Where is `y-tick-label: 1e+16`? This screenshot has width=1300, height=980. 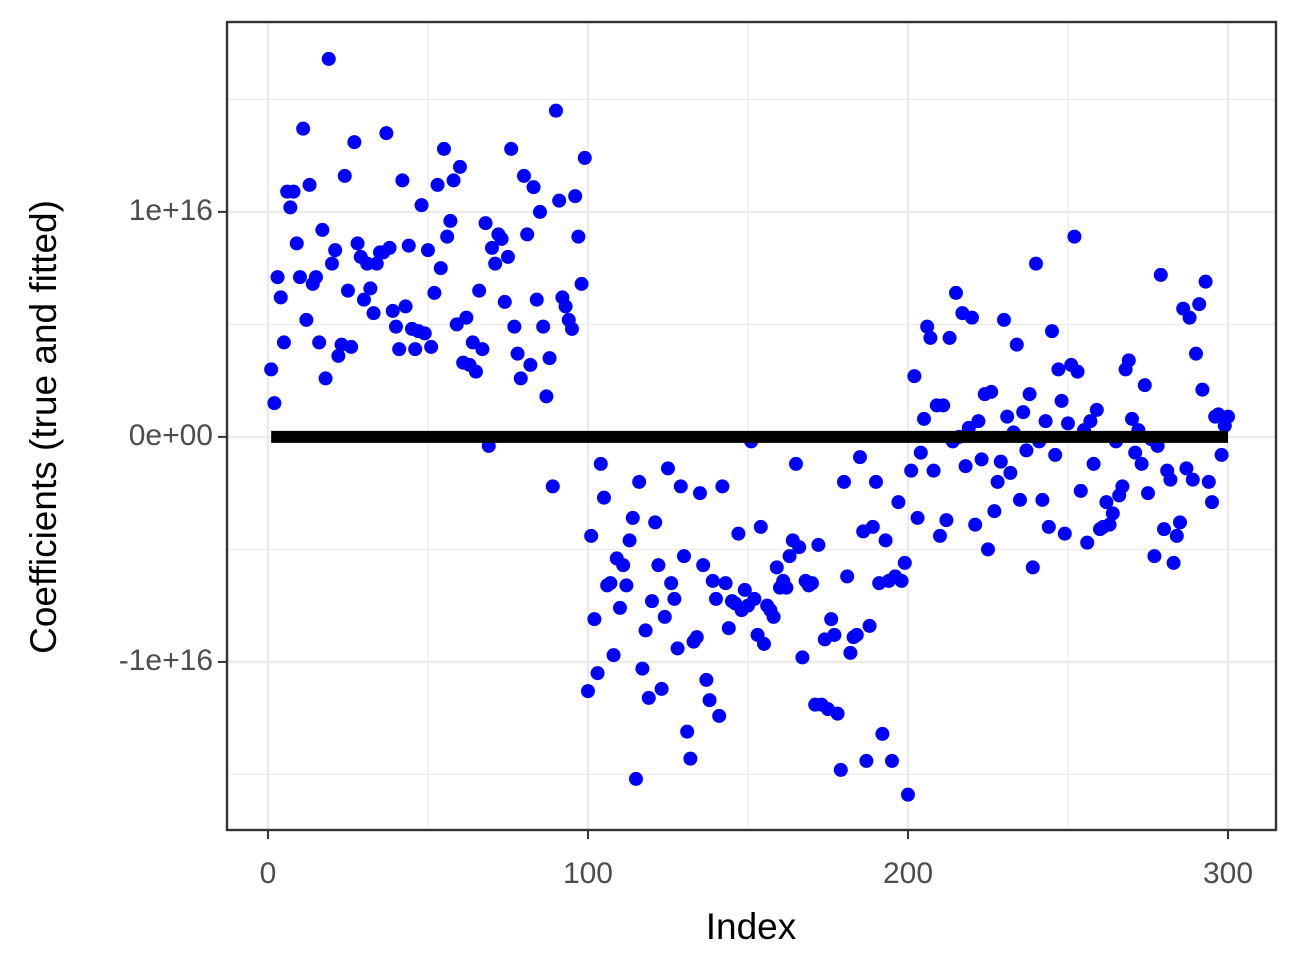
y-tick-label: 1e+16 is located at coordinates (171, 210).